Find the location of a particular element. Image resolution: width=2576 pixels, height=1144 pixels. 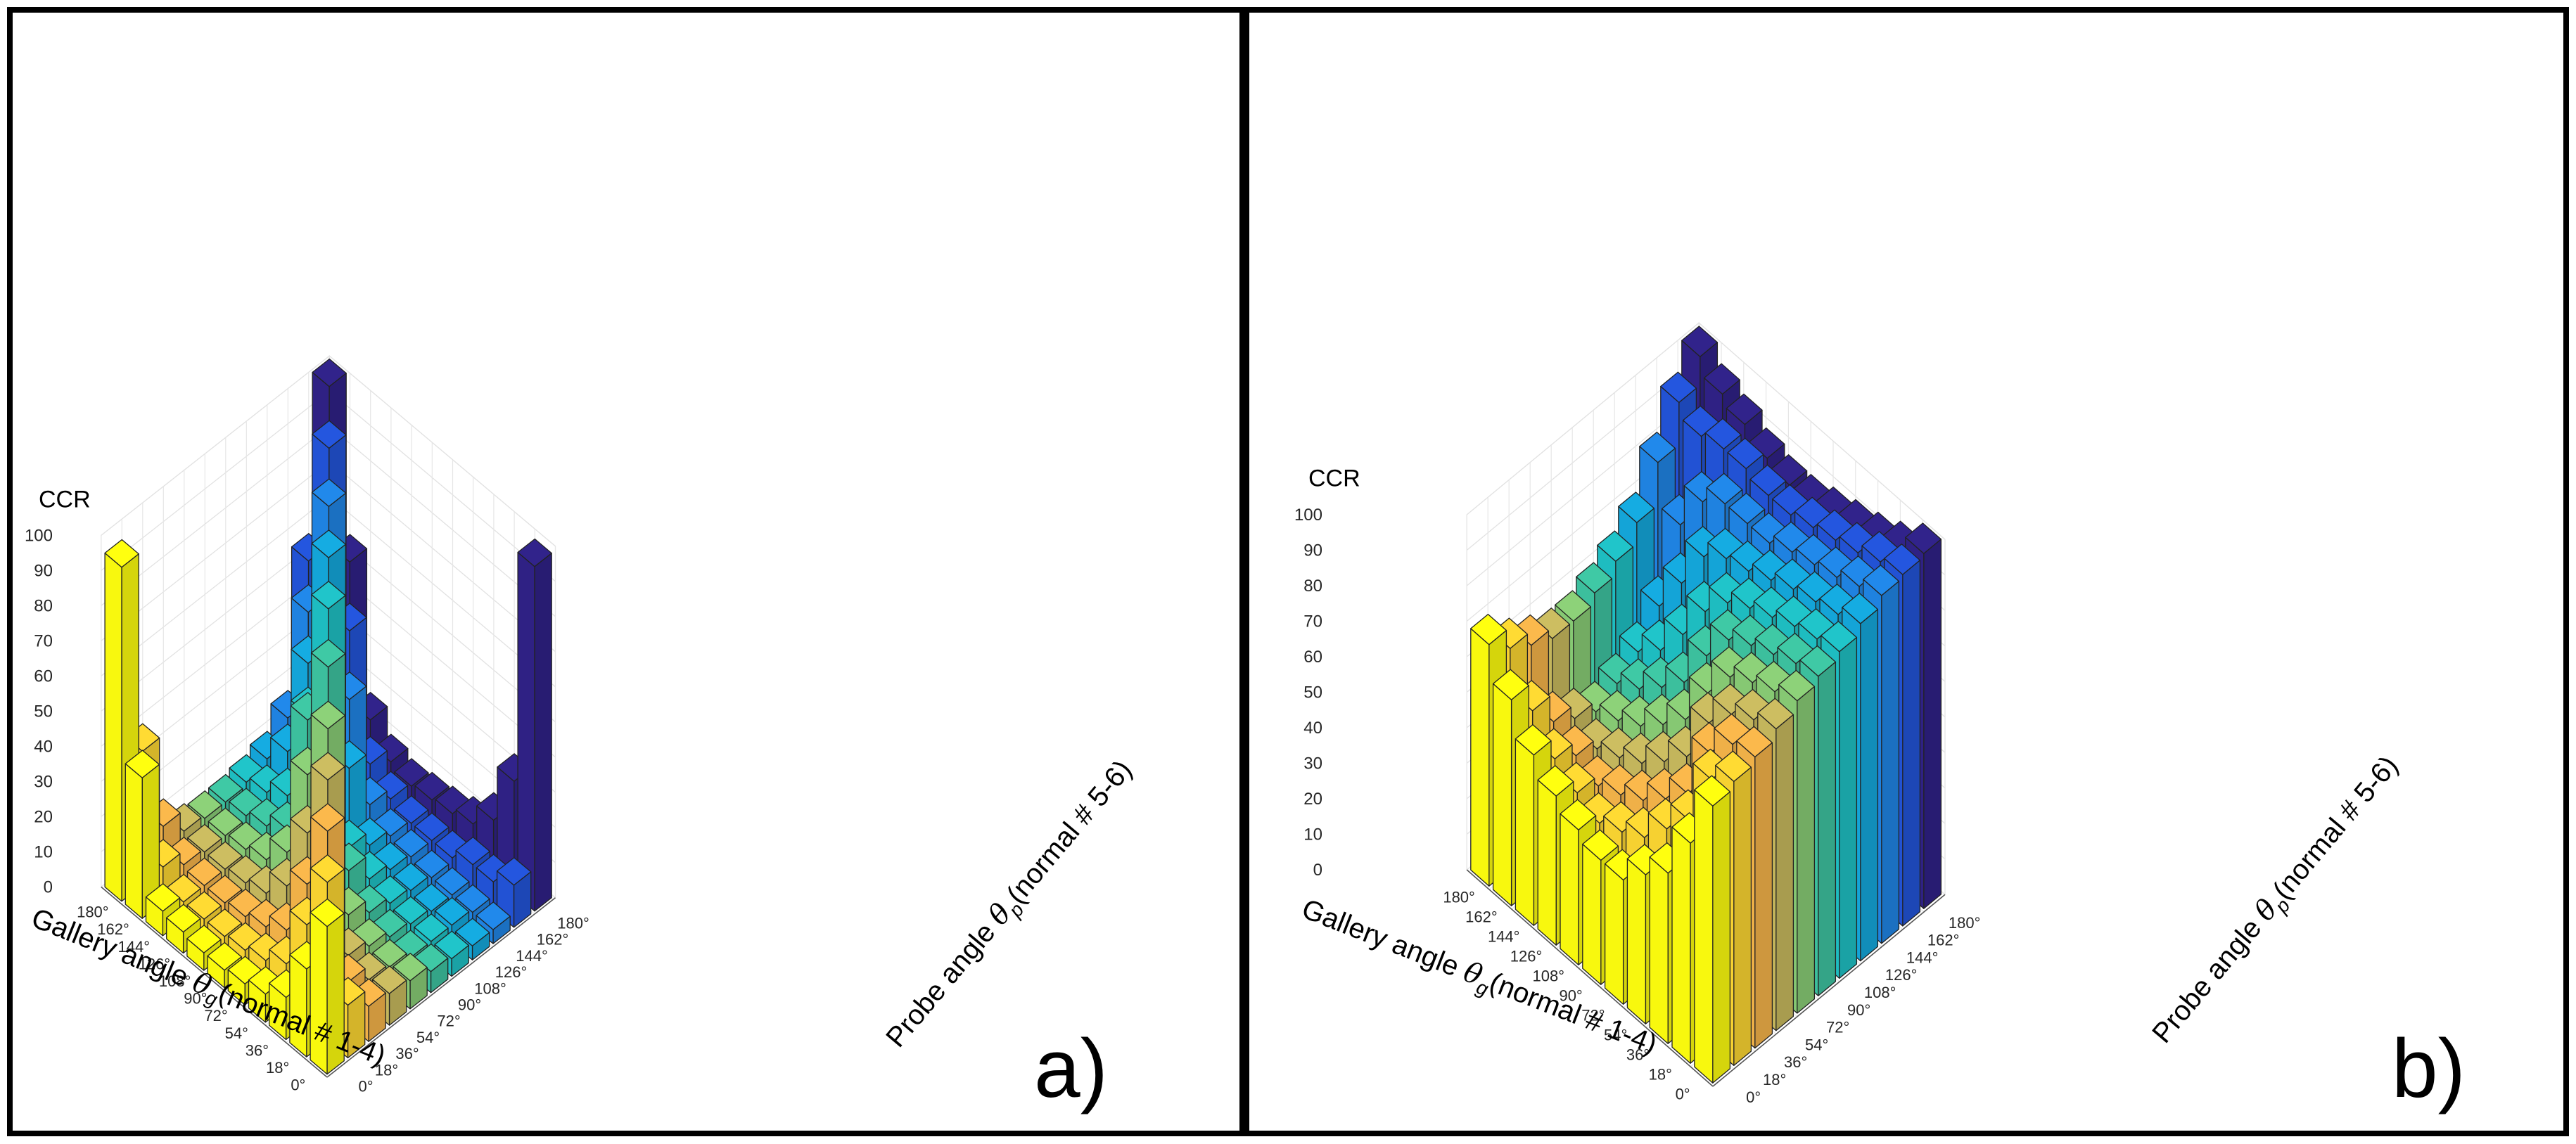

panel-label: a) is located at coordinates (1071, 1068).